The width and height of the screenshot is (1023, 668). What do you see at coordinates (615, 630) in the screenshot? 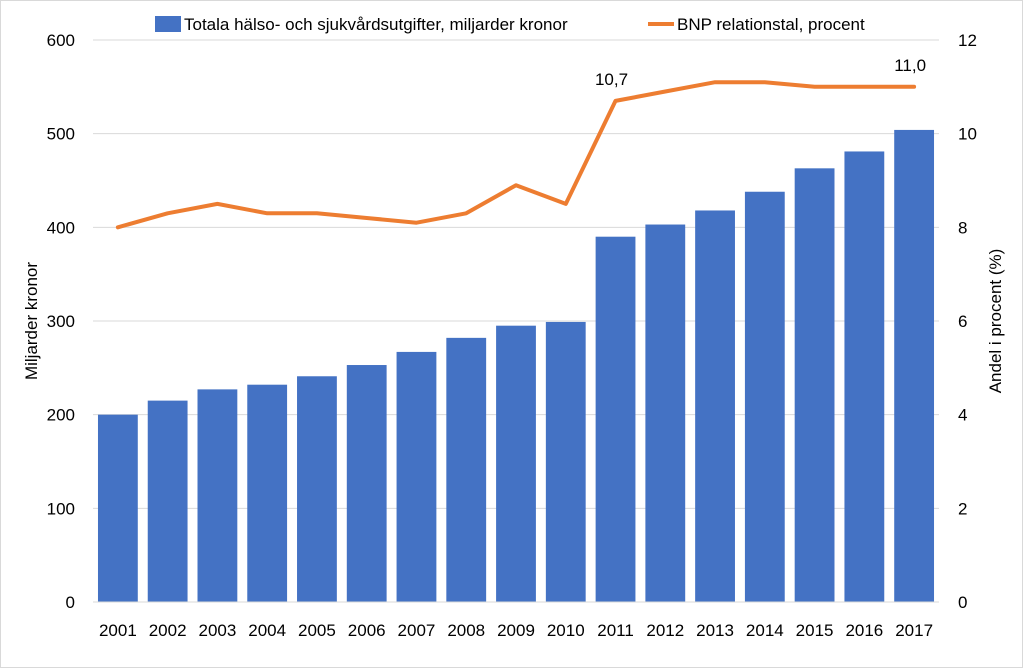
I see `x-tick-label: 2011` at bounding box center [615, 630].